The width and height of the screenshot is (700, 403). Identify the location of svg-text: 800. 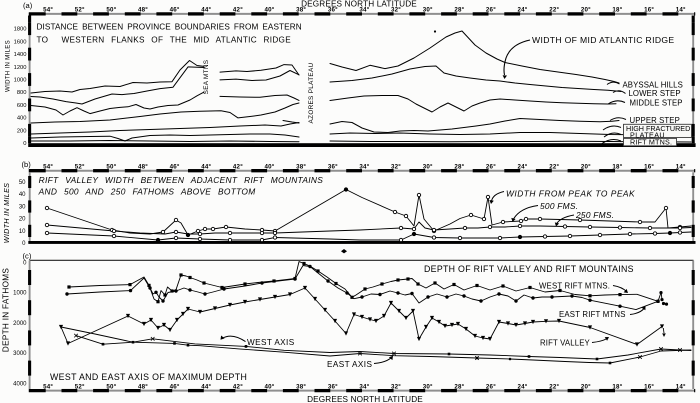
(22, 93).